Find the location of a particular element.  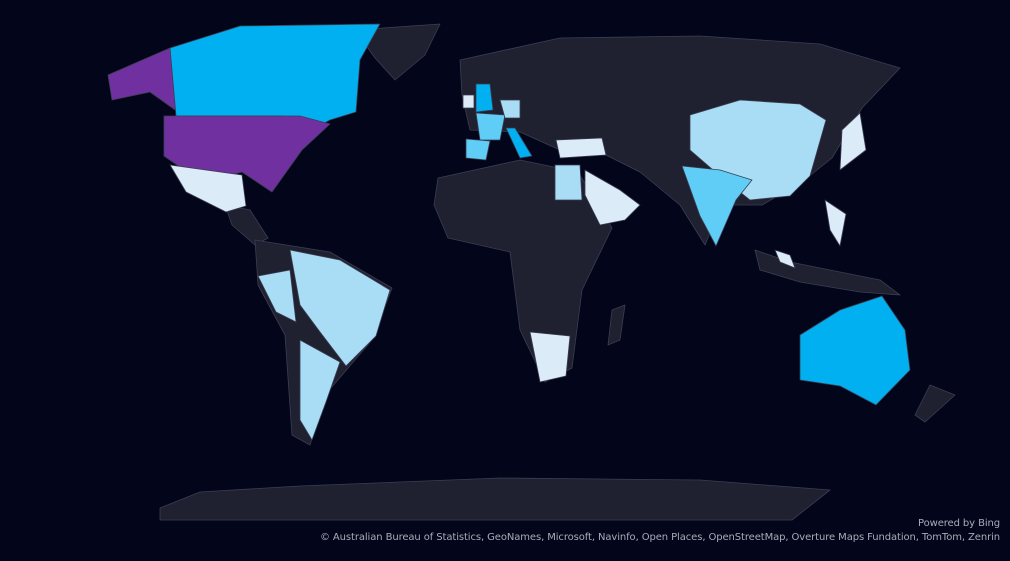

region-egypt is located at coordinates (568, 182).